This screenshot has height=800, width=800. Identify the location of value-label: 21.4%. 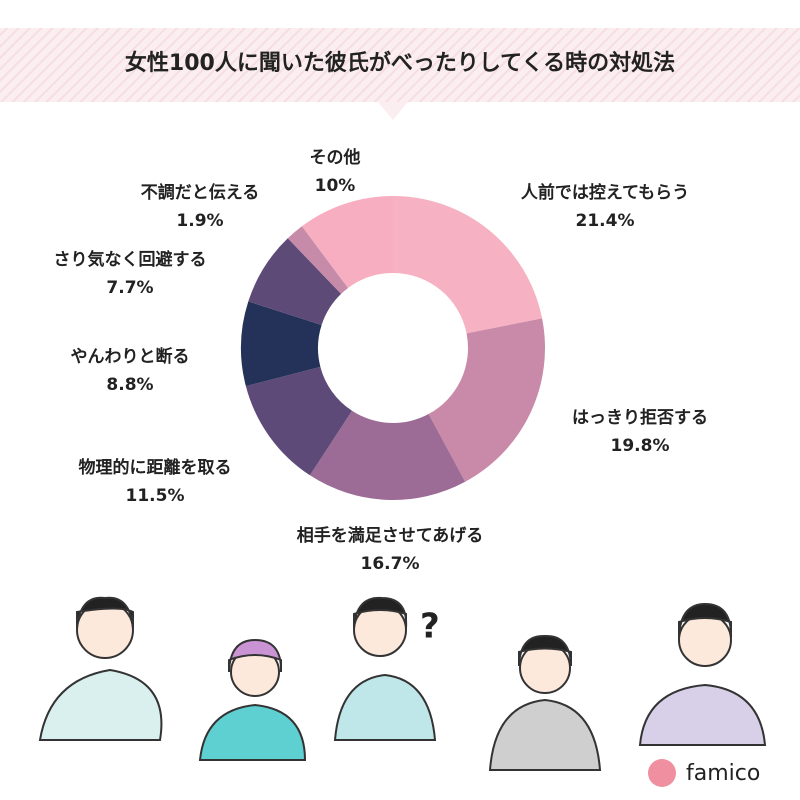
(605, 221).